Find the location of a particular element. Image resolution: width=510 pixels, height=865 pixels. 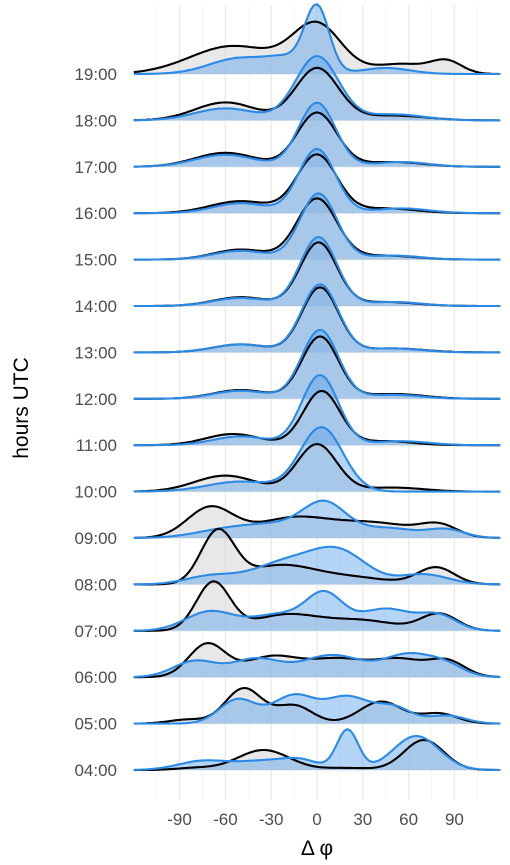

x-tick-label: 60 is located at coordinates (408, 819).